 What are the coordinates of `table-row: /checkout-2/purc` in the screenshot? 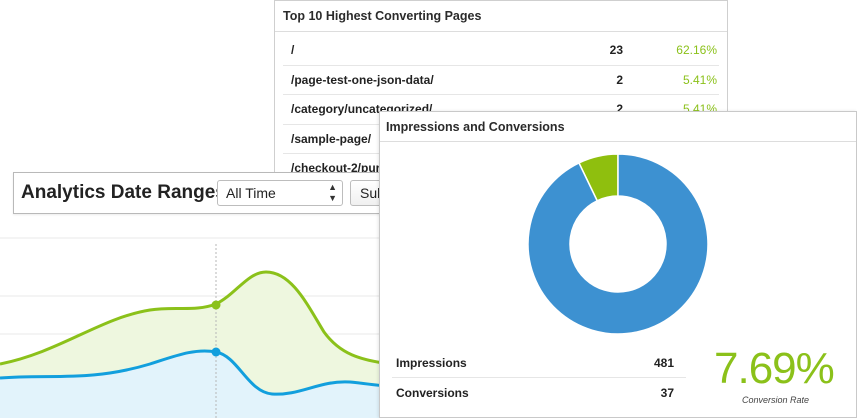 It's located at (501, 168).